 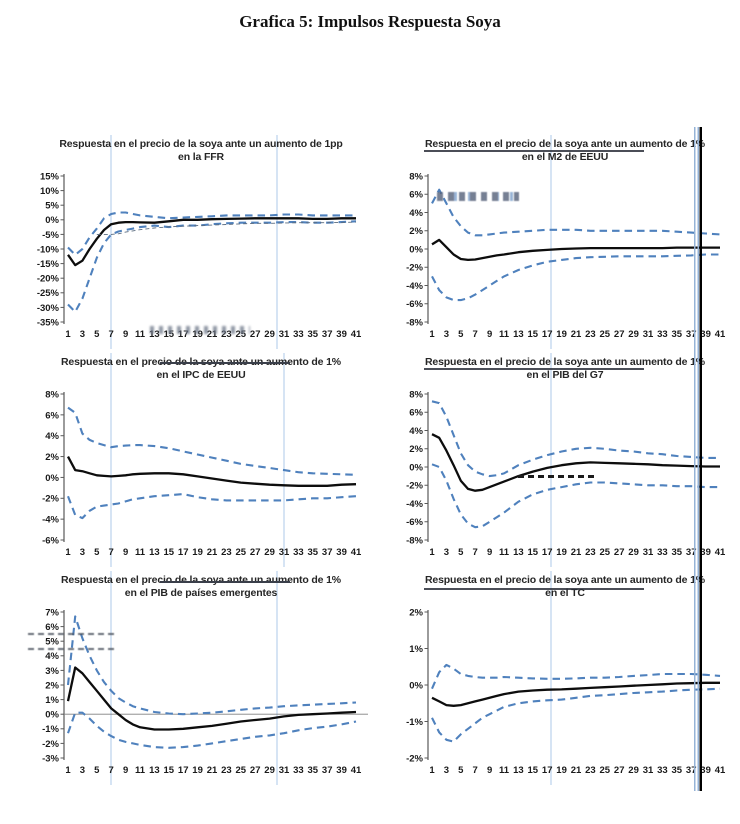 I want to click on svg-text: 7%, so click(x=52, y=612).